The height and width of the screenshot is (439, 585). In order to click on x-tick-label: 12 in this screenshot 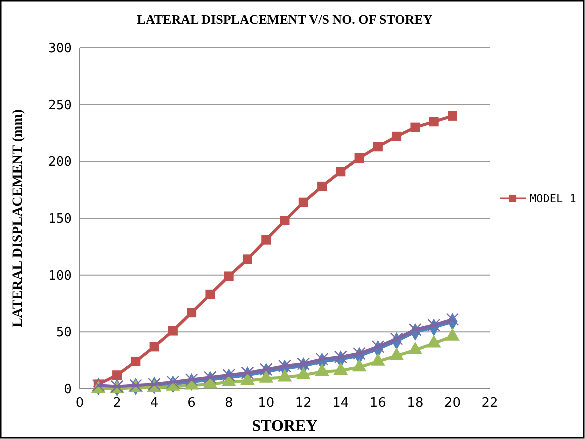, I will do `click(303, 403)`.